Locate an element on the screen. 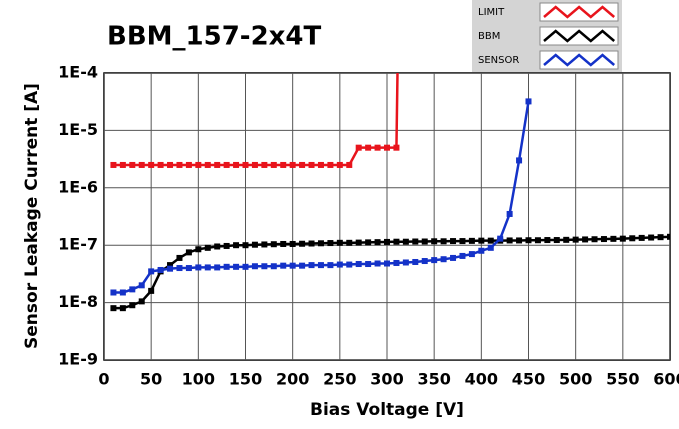  y-tick-label: 1E-5 is located at coordinates (78, 129).